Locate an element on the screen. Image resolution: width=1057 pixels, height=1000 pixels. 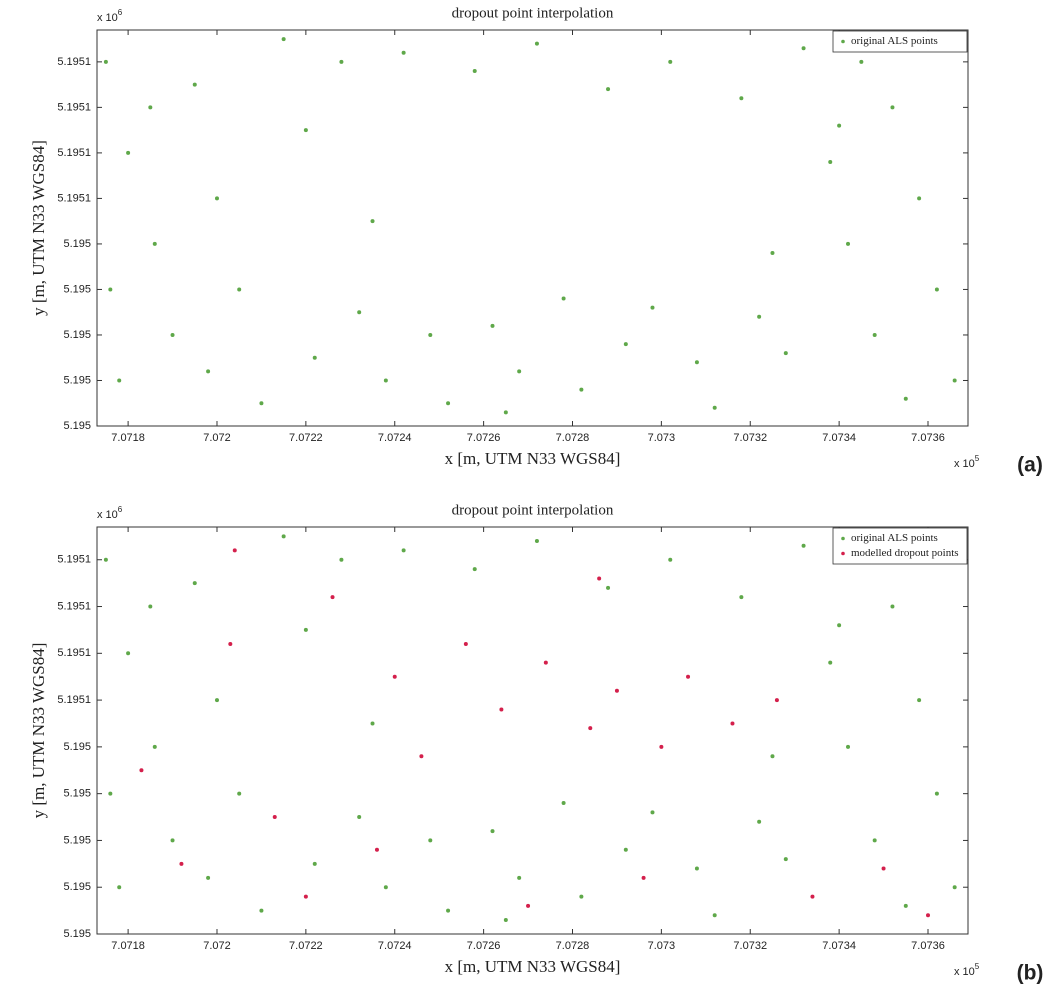
x-axis-label: x [m, UTM N33 WGS84] is located at coordinates (533, 458).